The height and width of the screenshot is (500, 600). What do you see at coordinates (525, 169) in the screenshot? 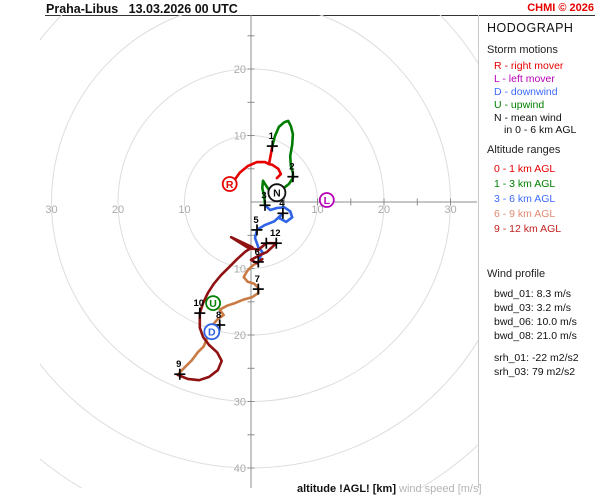
I see `legend-alt-0-1: 0 - 1 km AGL` at bounding box center [525, 169].